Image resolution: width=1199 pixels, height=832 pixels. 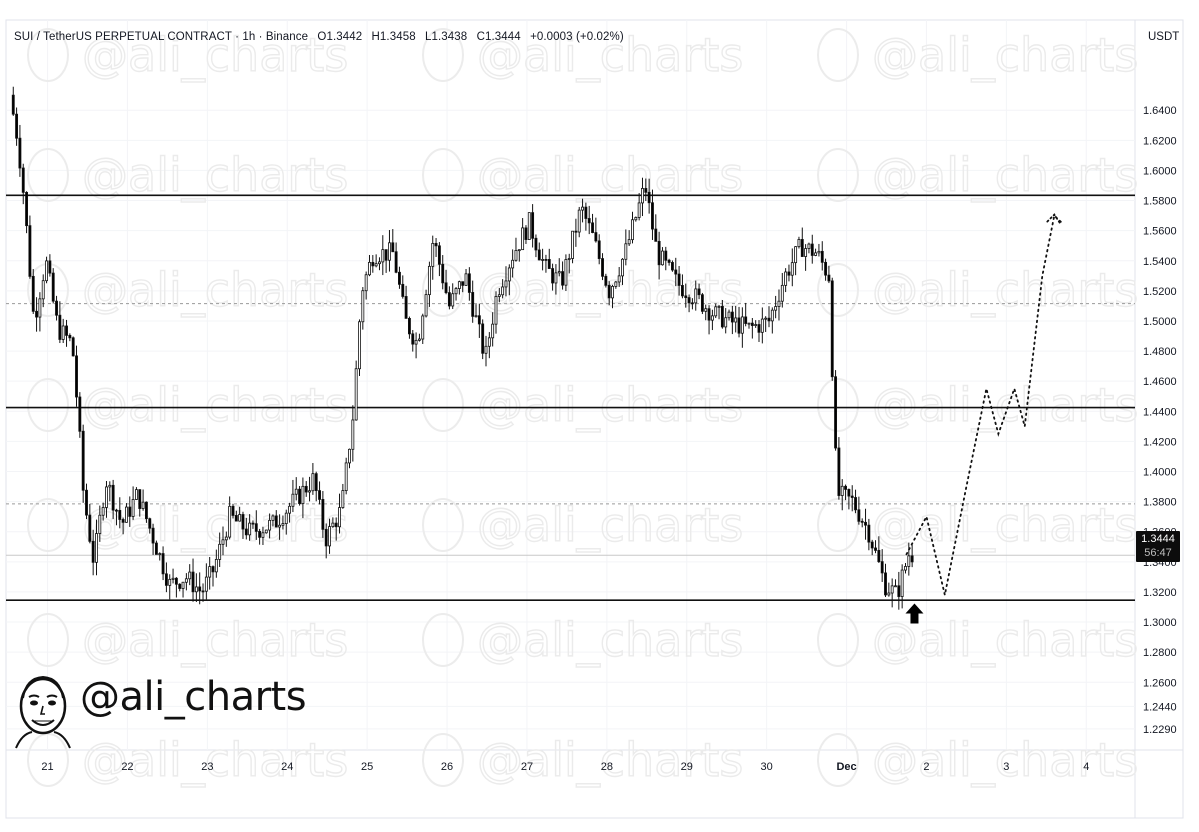 I want to click on y-tick-label: 1.3200, so click(x=1160, y=593).